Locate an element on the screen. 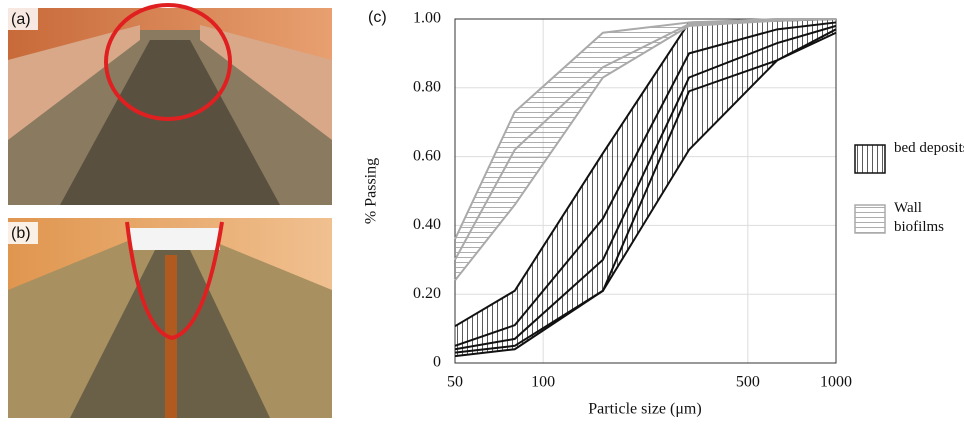 This screenshot has width=964, height=432. legend-label: Wall biofilms is located at coordinates (919, 217).